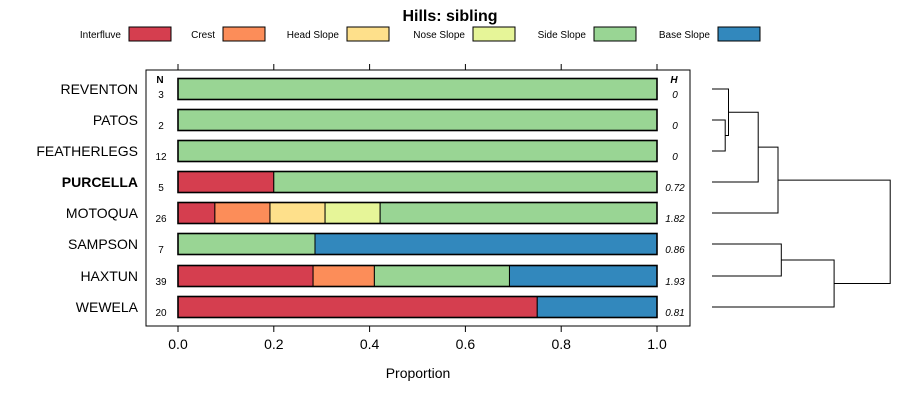 This screenshot has width=900, height=405. What do you see at coordinates (685, 35) in the screenshot?
I see `legend-label-5: Base Slope` at bounding box center [685, 35].